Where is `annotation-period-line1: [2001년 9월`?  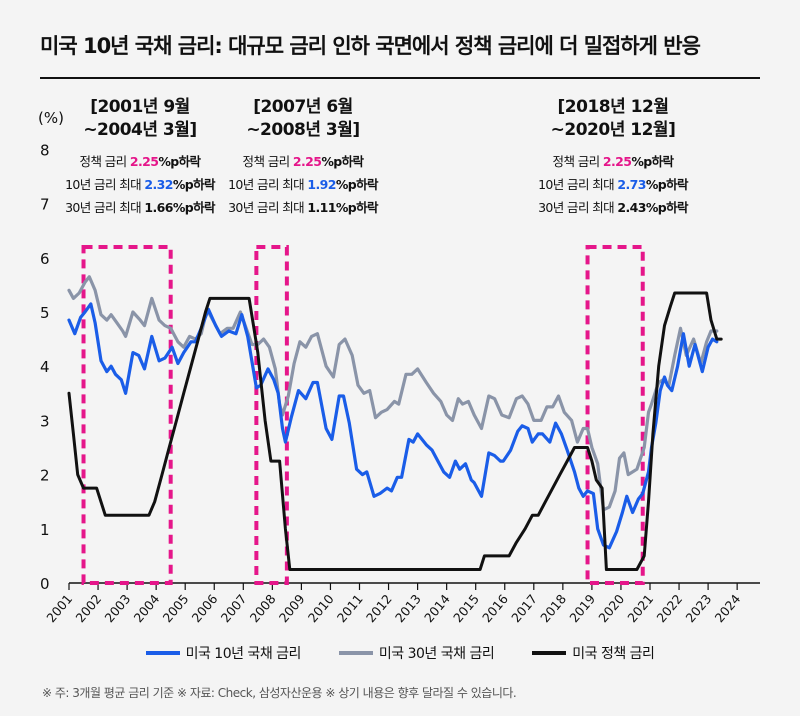 annotation-period-line1: [2001년 9월 is located at coordinates (140, 107).